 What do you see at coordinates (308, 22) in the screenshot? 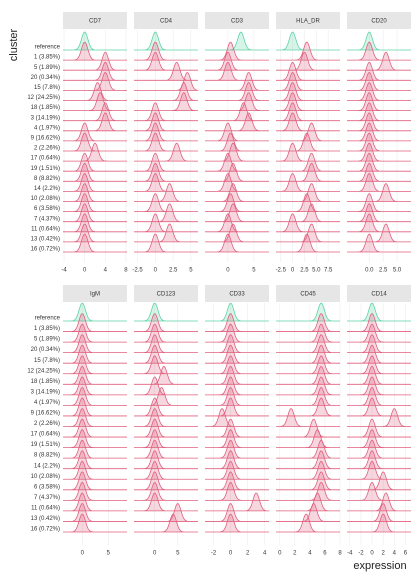
I see `panel-title: HLA_DR` at bounding box center [308, 22].